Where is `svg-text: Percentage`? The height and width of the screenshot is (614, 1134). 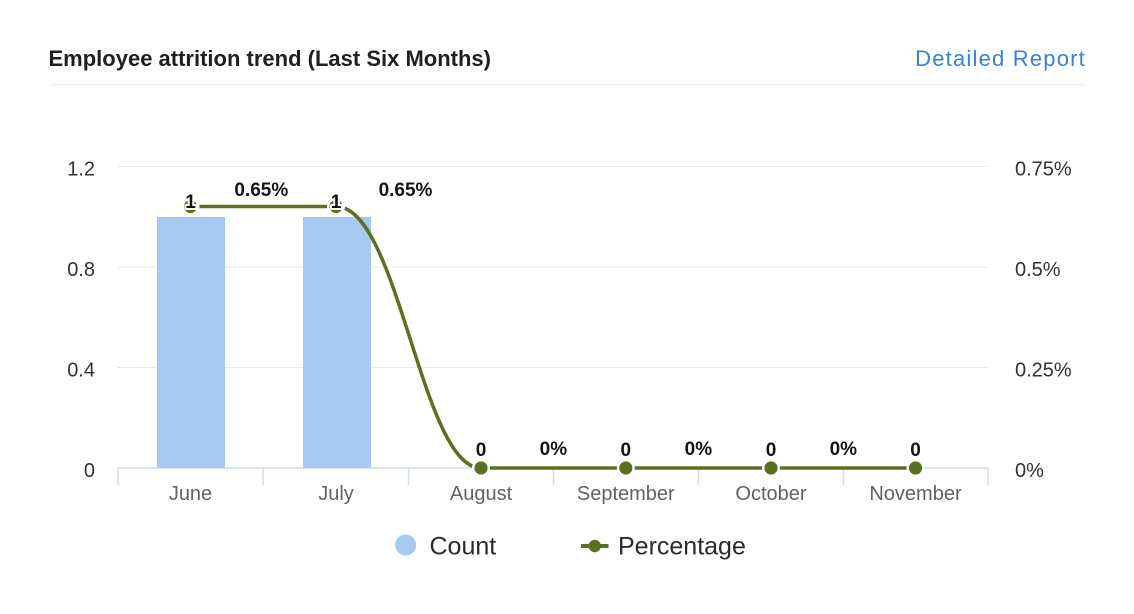
svg-text: Percentage is located at coordinates (682, 547).